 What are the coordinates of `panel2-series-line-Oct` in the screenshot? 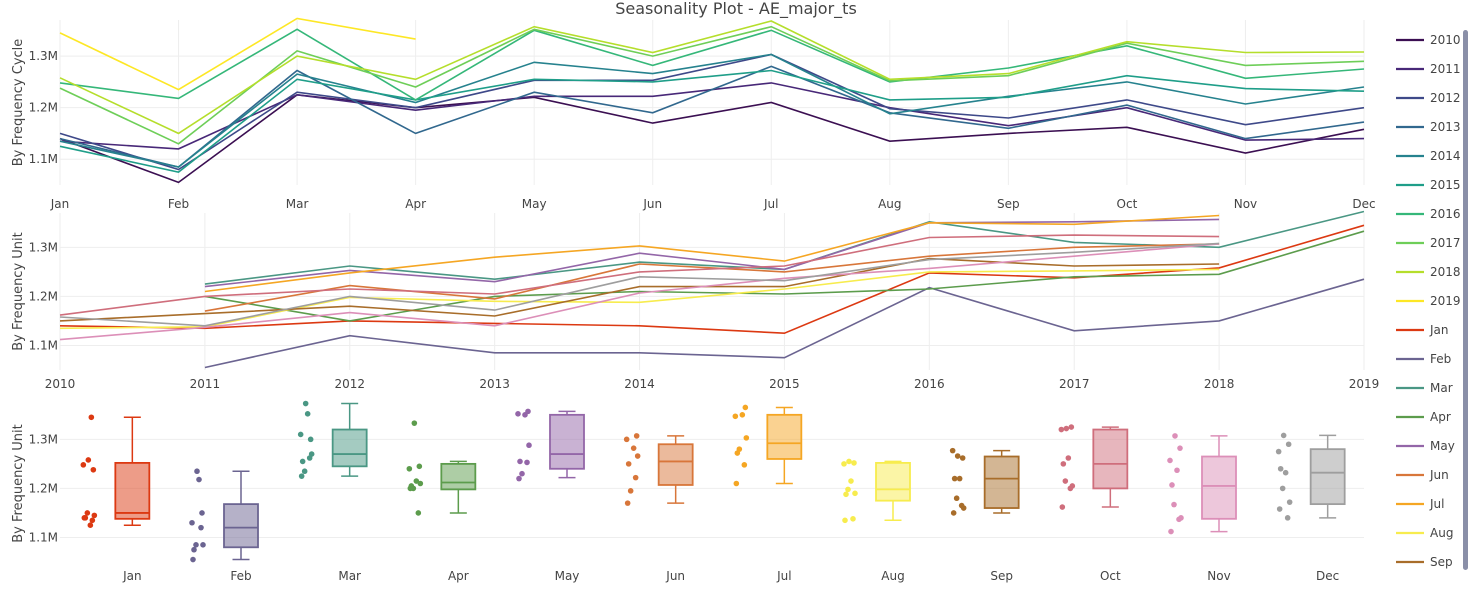 It's located at (639, 275).